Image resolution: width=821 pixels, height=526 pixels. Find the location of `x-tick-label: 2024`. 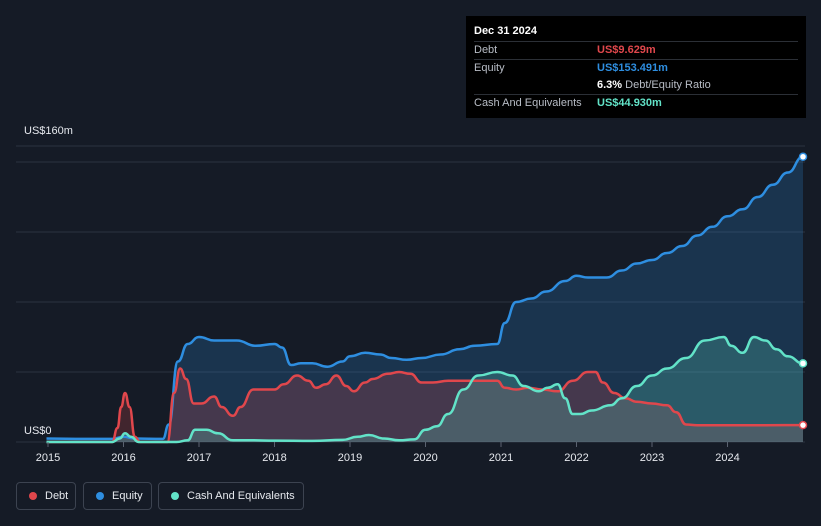

x-tick-label: 2024 is located at coordinates (727, 458).